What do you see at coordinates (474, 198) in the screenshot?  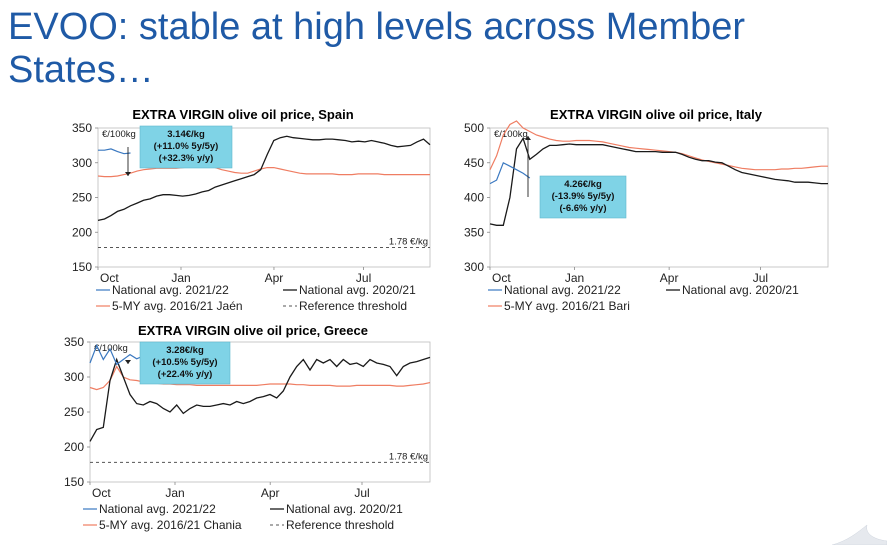 I see `y-tick-label: 400` at bounding box center [474, 198].